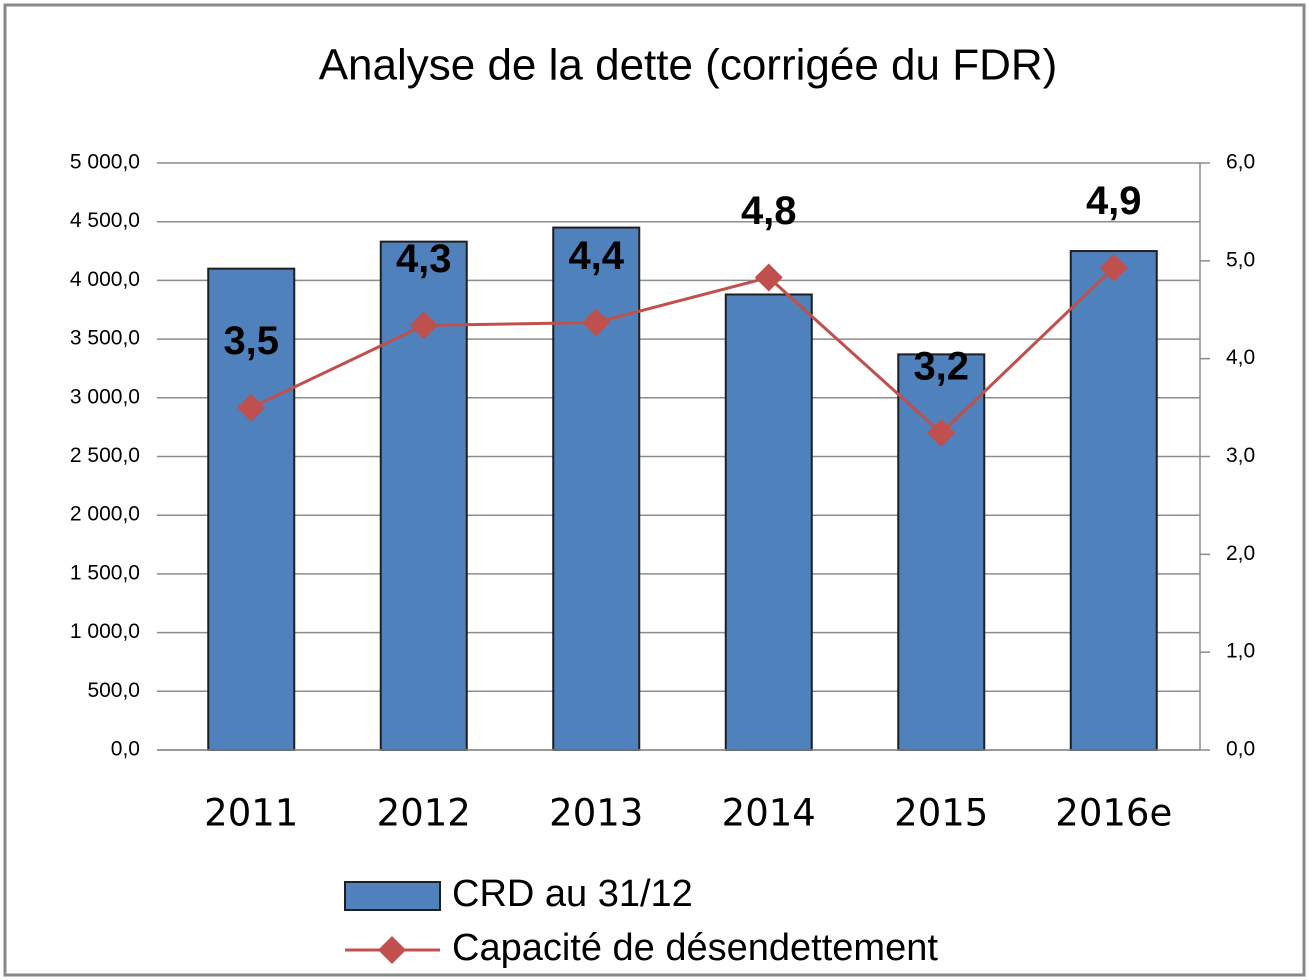  Describe the element at coordinates (572, 894) in the screenshot. I see `legend-label: CRD au 31/12` at that location.